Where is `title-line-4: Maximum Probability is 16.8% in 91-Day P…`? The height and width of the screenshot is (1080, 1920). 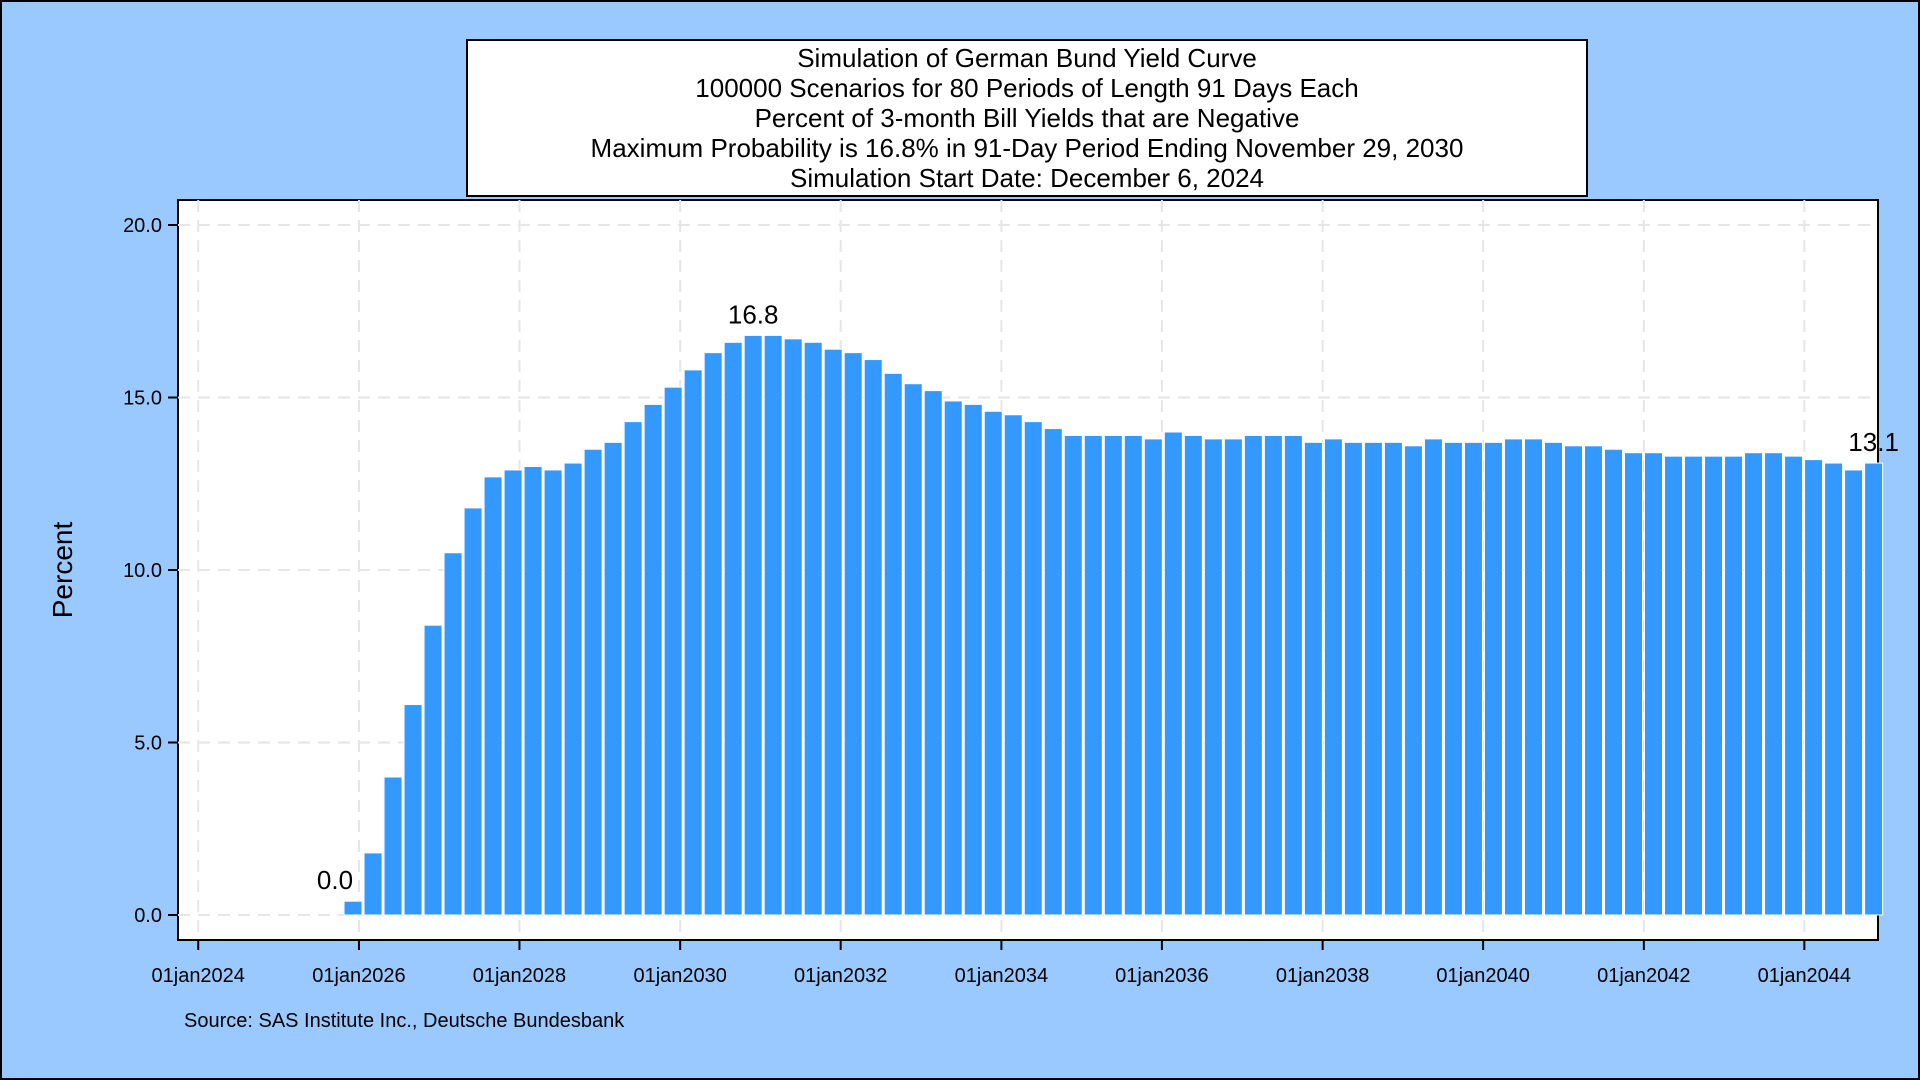 title-line-4: Maximum Probability is 16.8% in 91-Day P… is located at coordinates (1027, 148).